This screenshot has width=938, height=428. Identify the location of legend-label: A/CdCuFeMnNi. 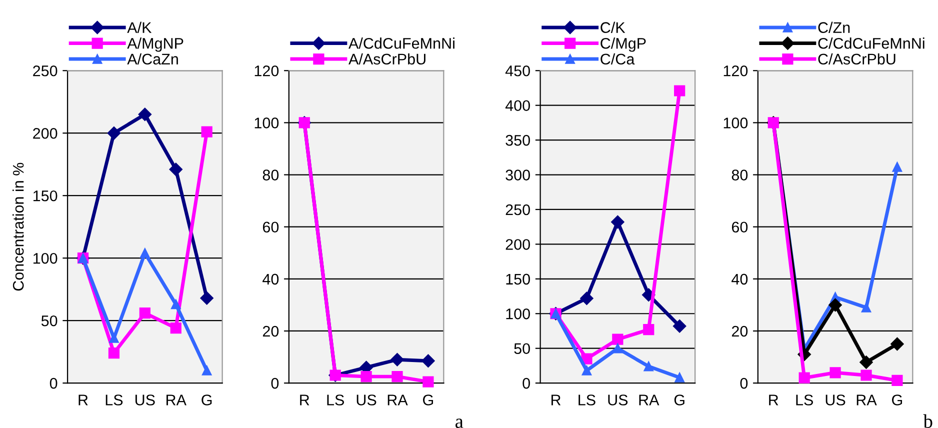
(401, 43).